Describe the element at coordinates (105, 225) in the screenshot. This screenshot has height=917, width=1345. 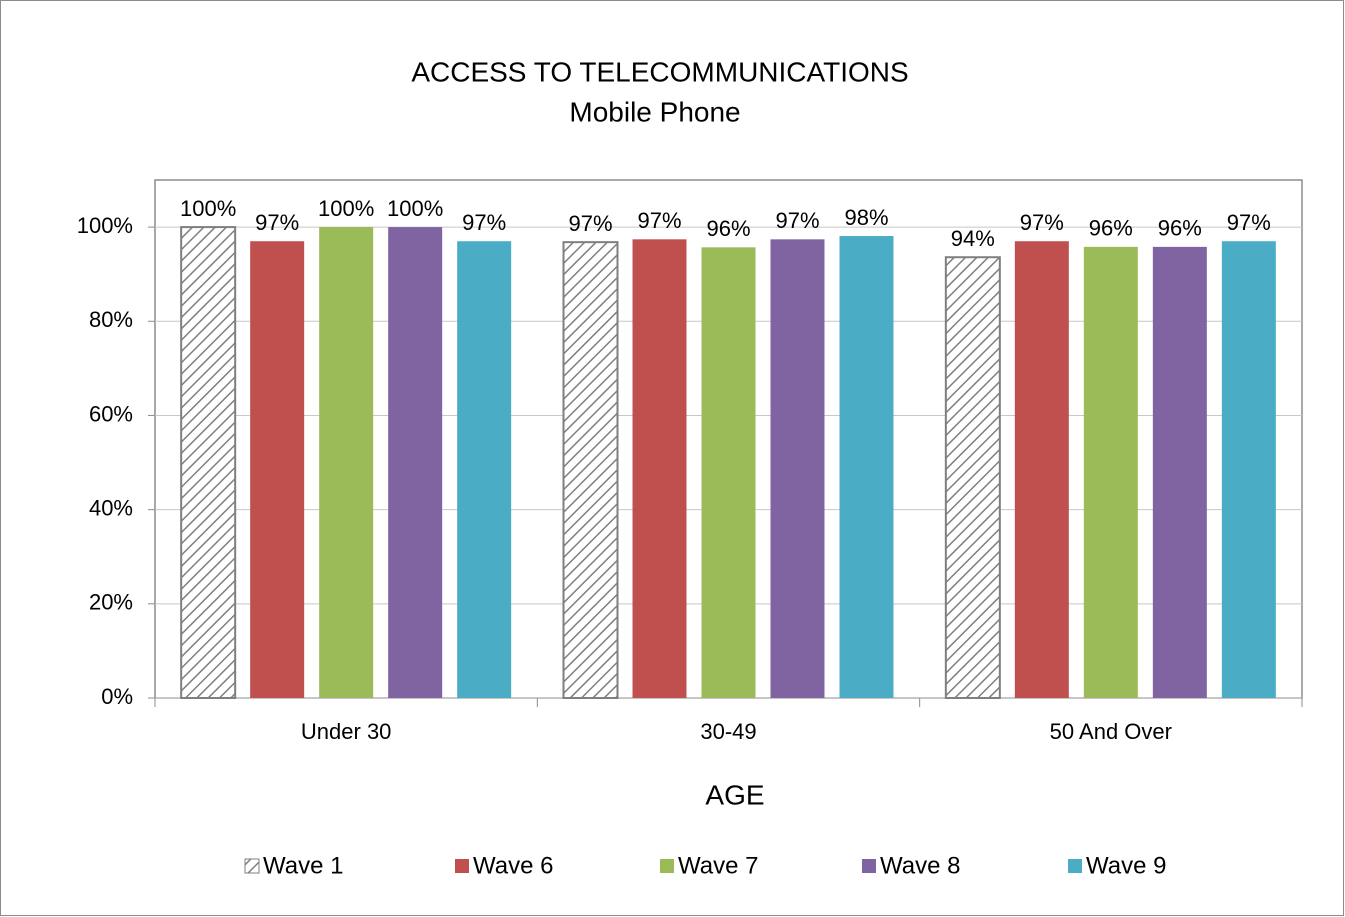
I see `y-tick-label: 100%` at that location.